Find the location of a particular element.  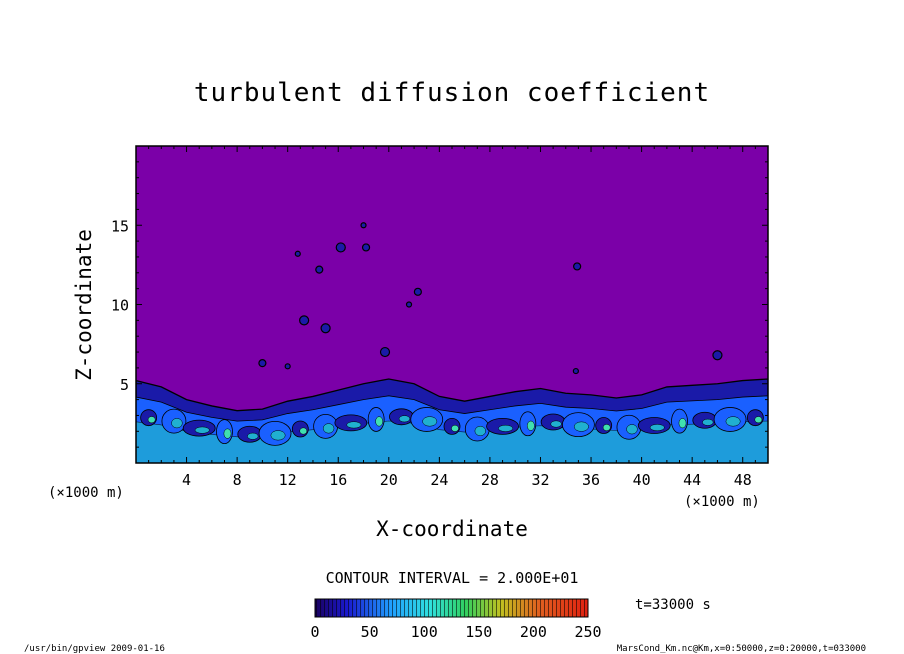

colorbar-tick-label: 50 is located at coordinates (370, 632).